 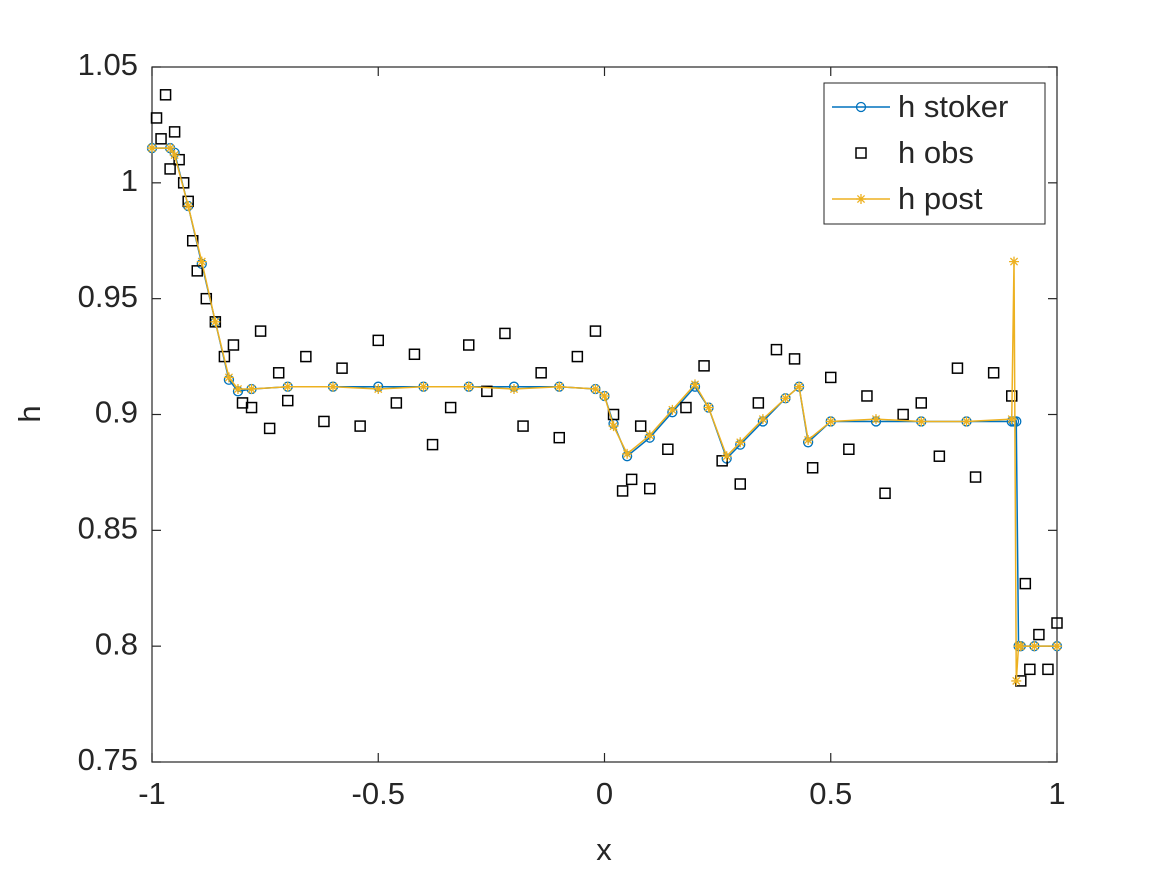 I want to click on y-tick-label: 1, so click(x=129, y=180).